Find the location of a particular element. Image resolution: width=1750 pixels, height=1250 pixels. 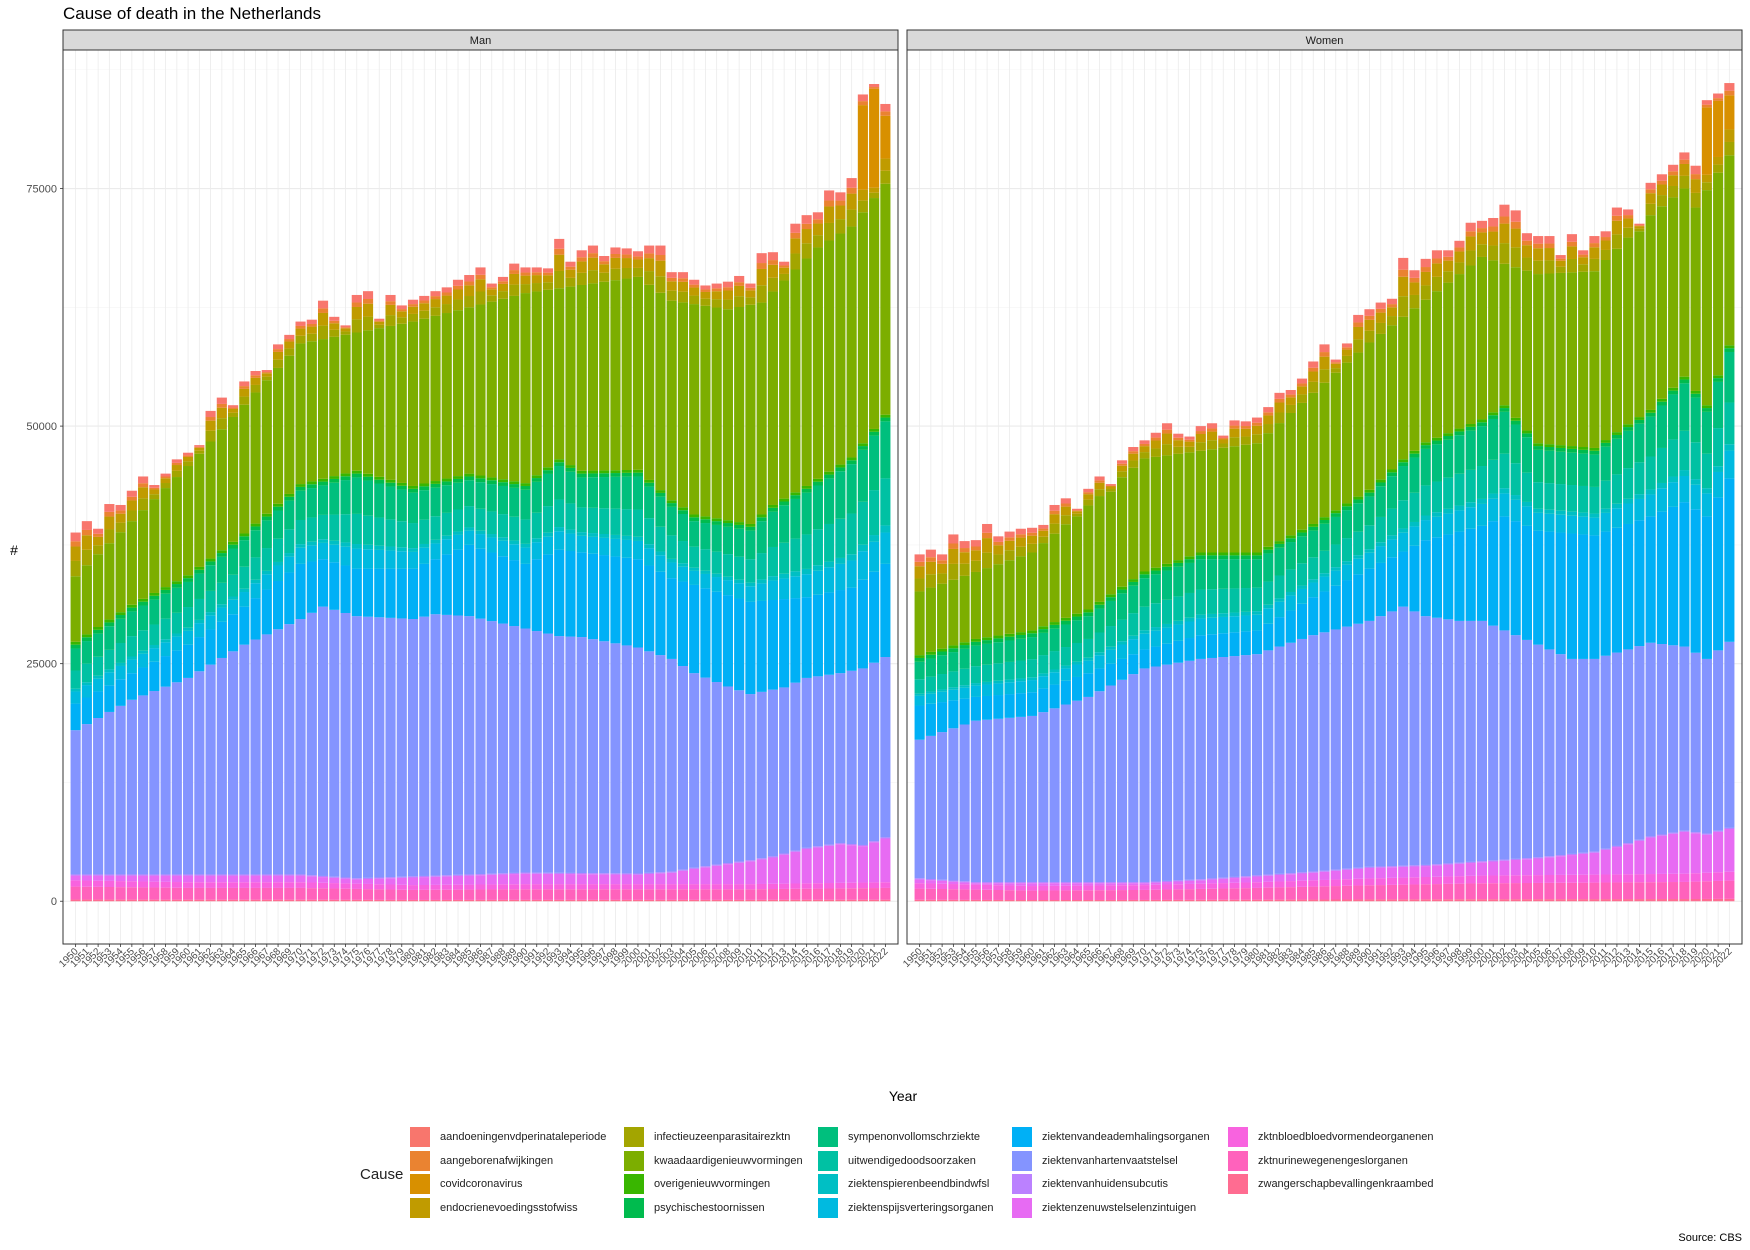

bar-stack-1961 is located at coordinates (1043, 713).